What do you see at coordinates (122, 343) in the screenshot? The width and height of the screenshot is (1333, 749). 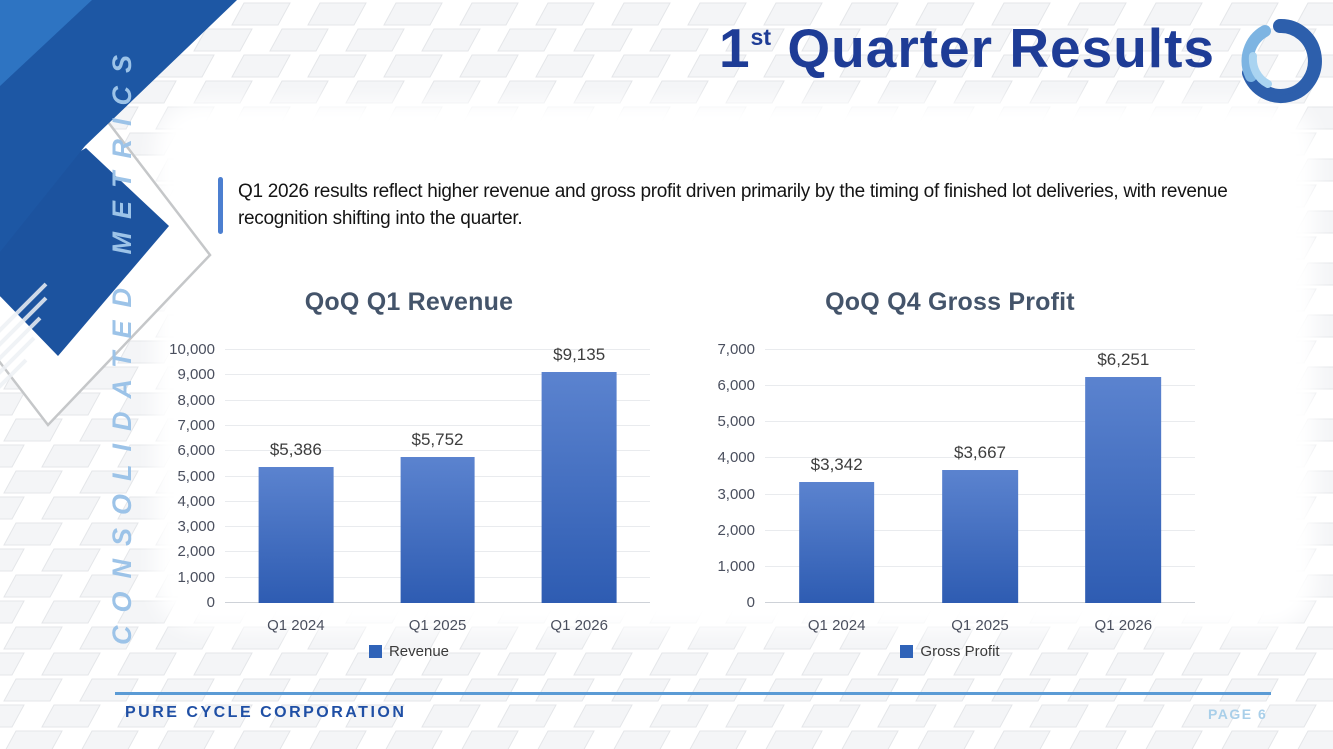 I see `sidebar-section-label: CONSOLIDATED METRICS` at bounding box center [122, 343].